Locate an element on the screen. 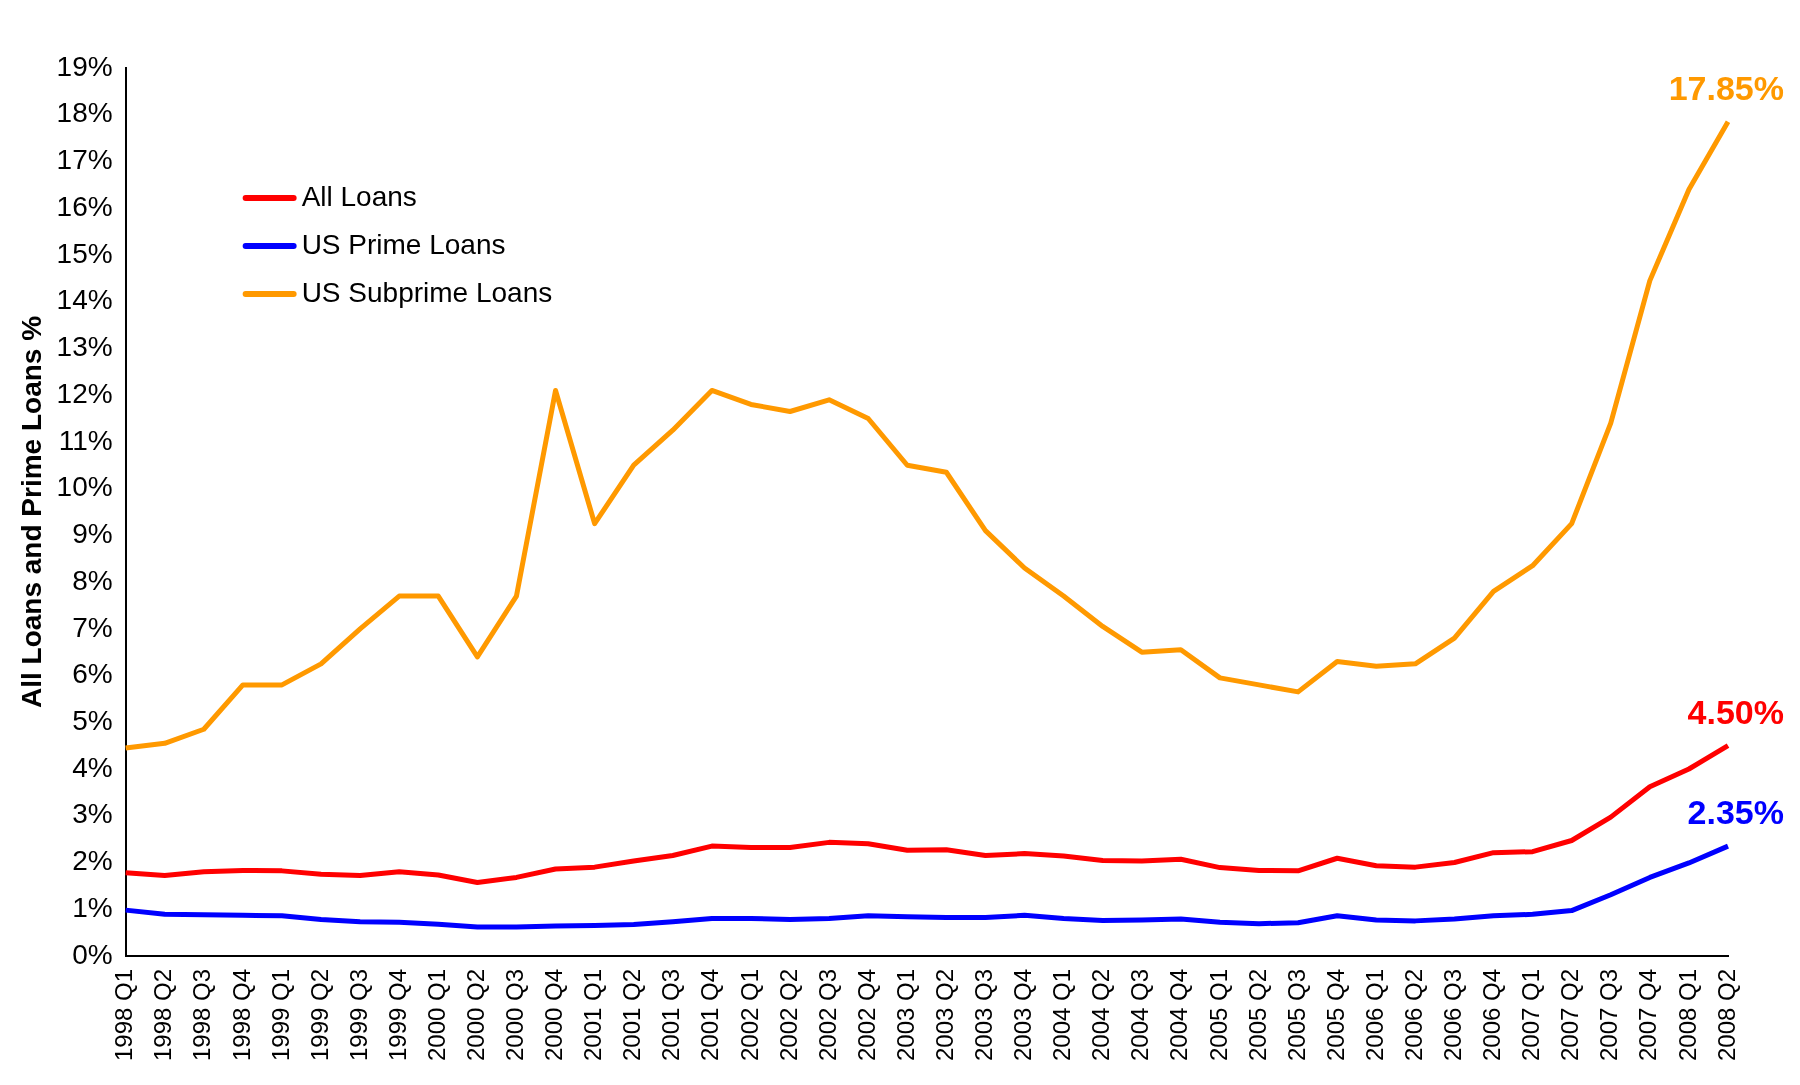 The width and height of the screenshot is (1800, 1085). x-tick-label: 2003 Q3 is located at coordinates (984, 1014).